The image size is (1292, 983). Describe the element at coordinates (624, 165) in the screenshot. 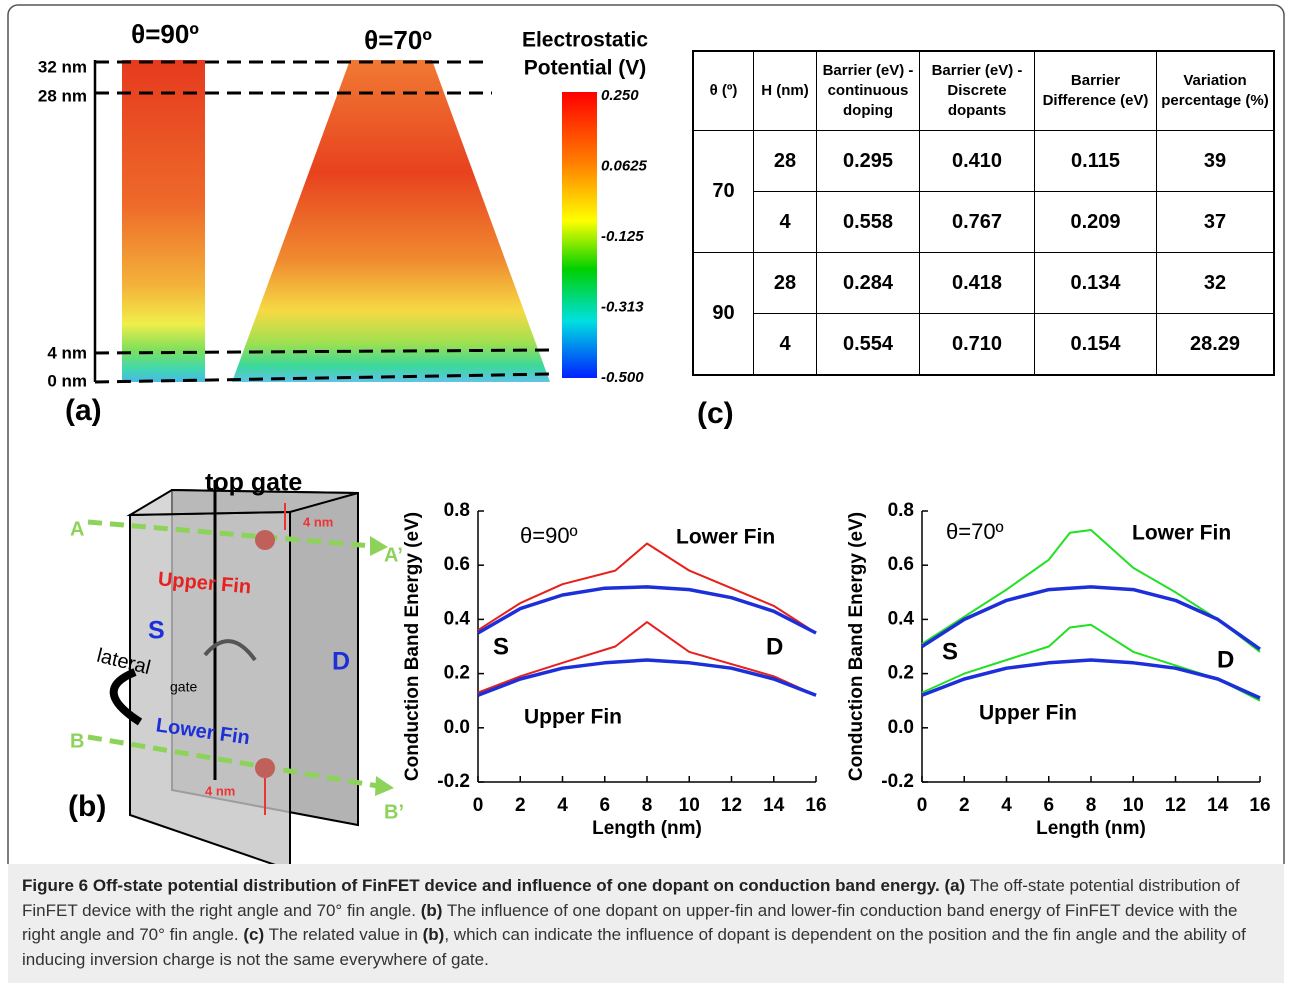

I see `colorbar-label: 0.0625` at that location.